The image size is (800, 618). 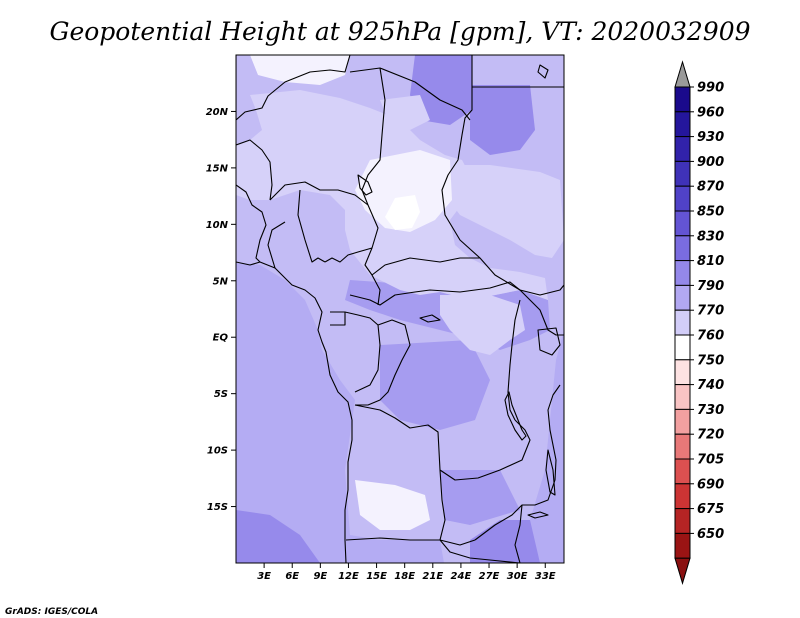 I want to click on lake-tanganyika, so click(x=515, y=416).